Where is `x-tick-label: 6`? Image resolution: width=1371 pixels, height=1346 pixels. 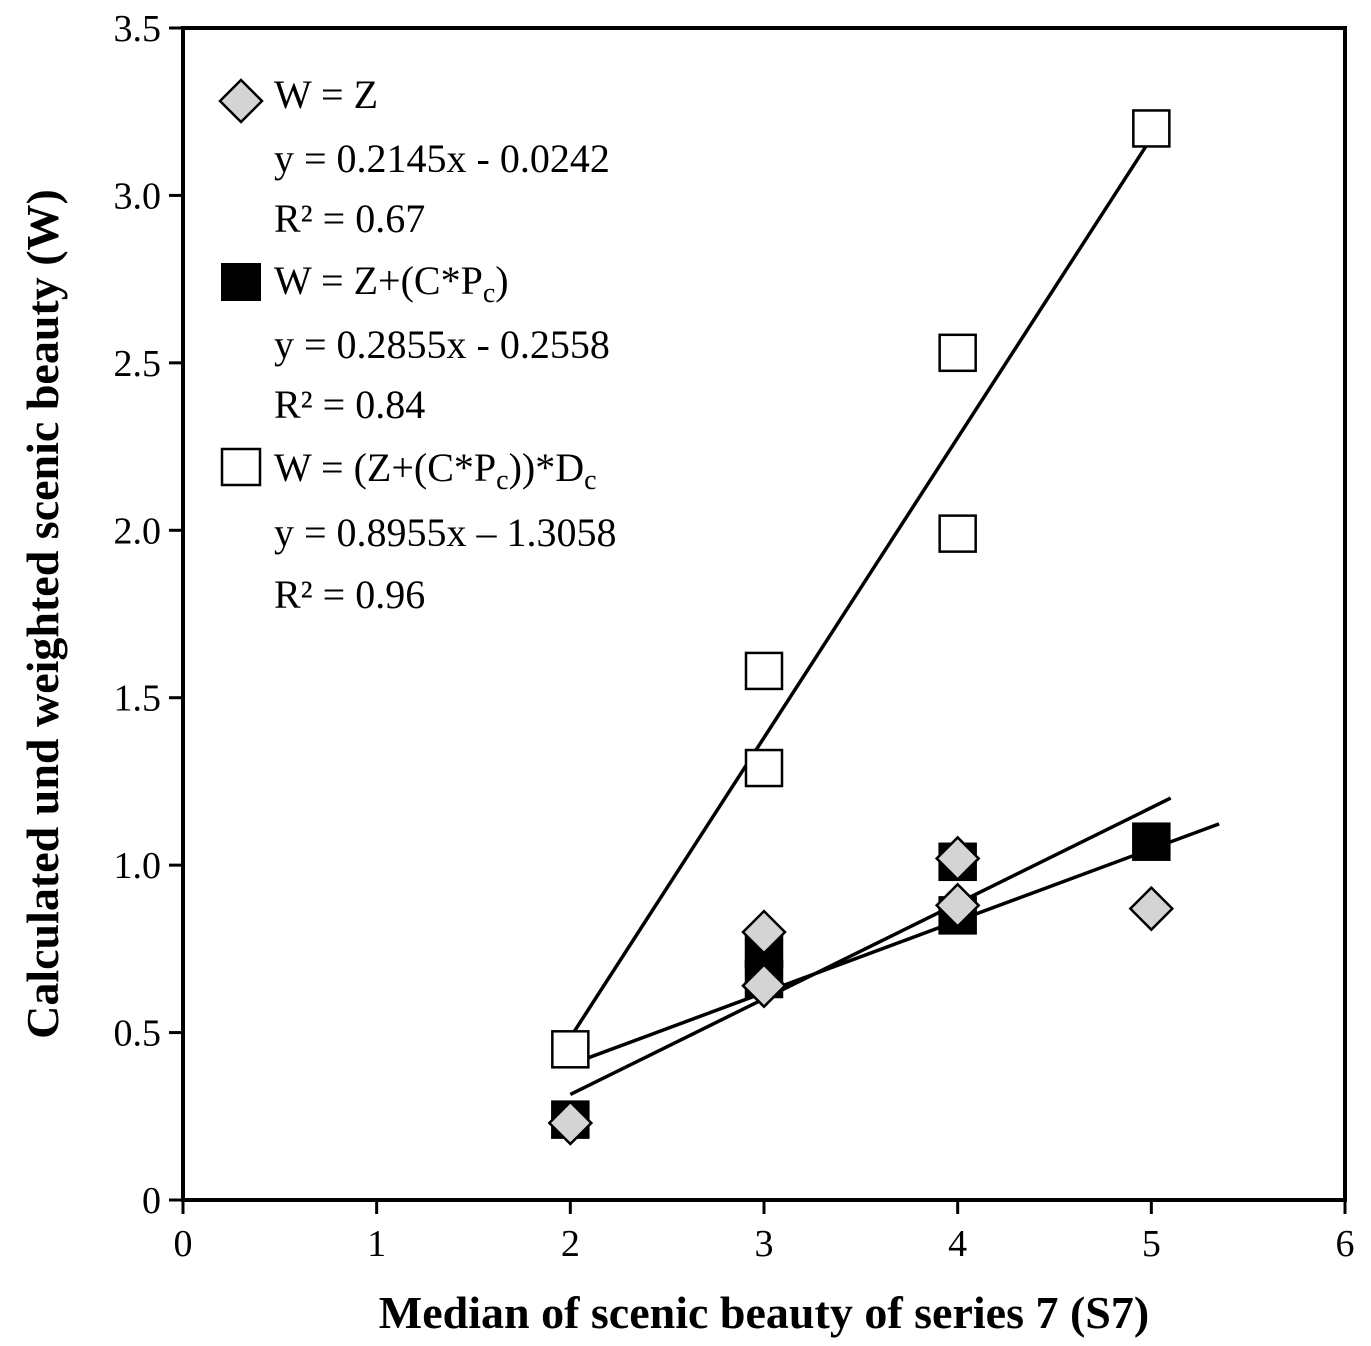 x-tick-label: 6 is located at coordinates (1345, 1244).